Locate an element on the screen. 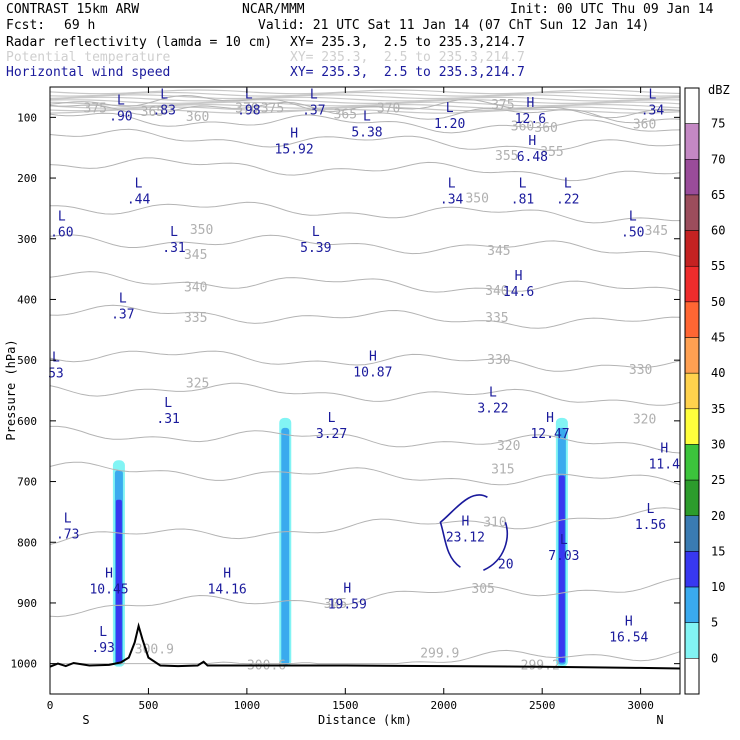 Image resolution: width=740 pixels, height=740 pixels. terrain-layer is located at coordinates (365, 646).